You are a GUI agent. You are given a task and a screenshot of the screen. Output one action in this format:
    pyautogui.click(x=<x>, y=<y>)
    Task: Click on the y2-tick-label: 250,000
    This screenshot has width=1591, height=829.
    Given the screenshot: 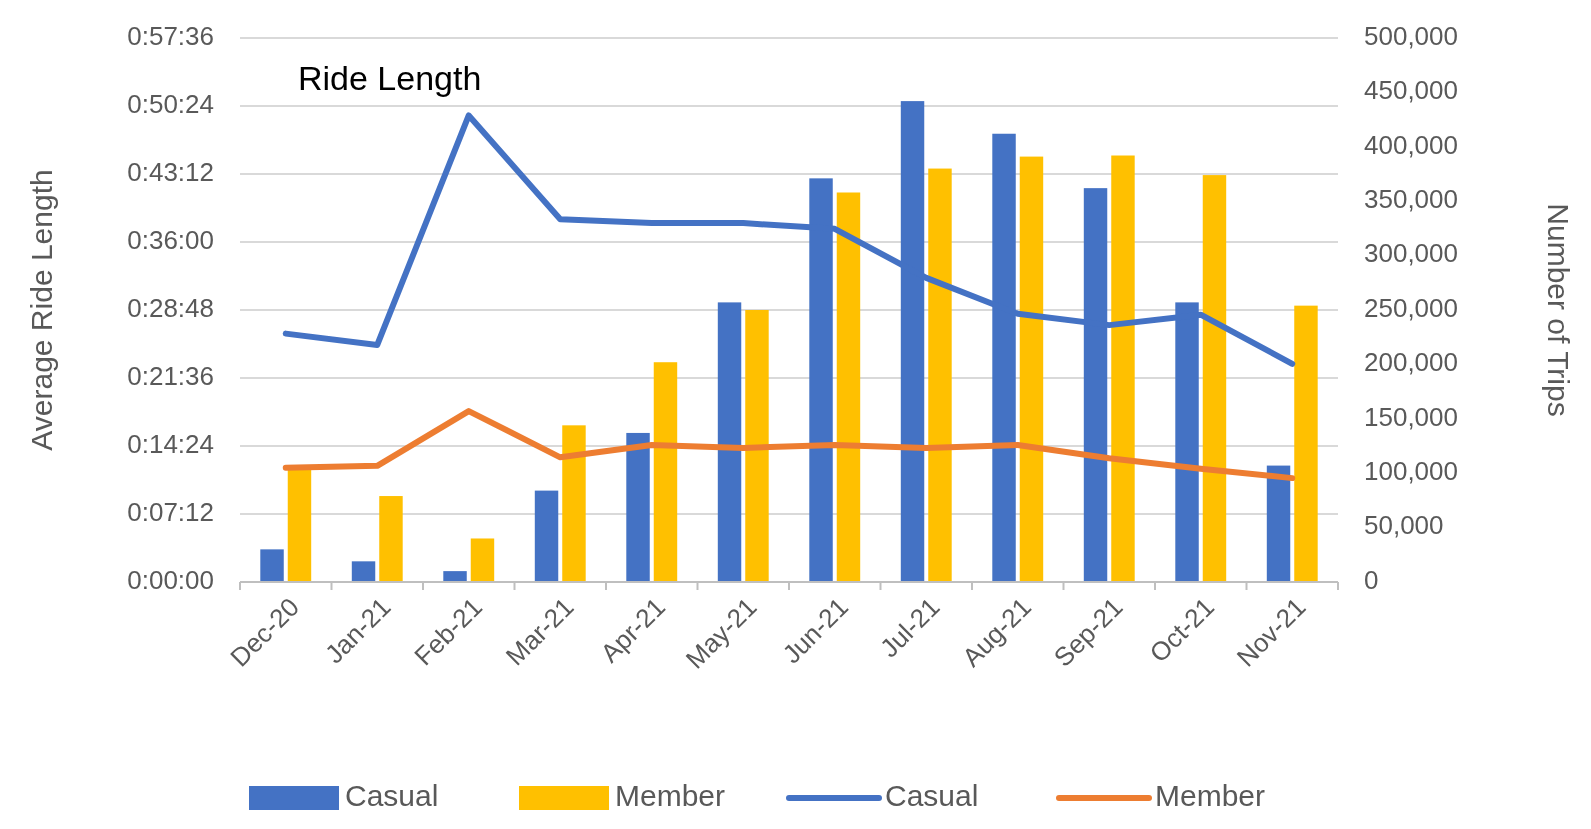 What is the action you would take?
    pyautogui.click(x=1411, y=307)
    